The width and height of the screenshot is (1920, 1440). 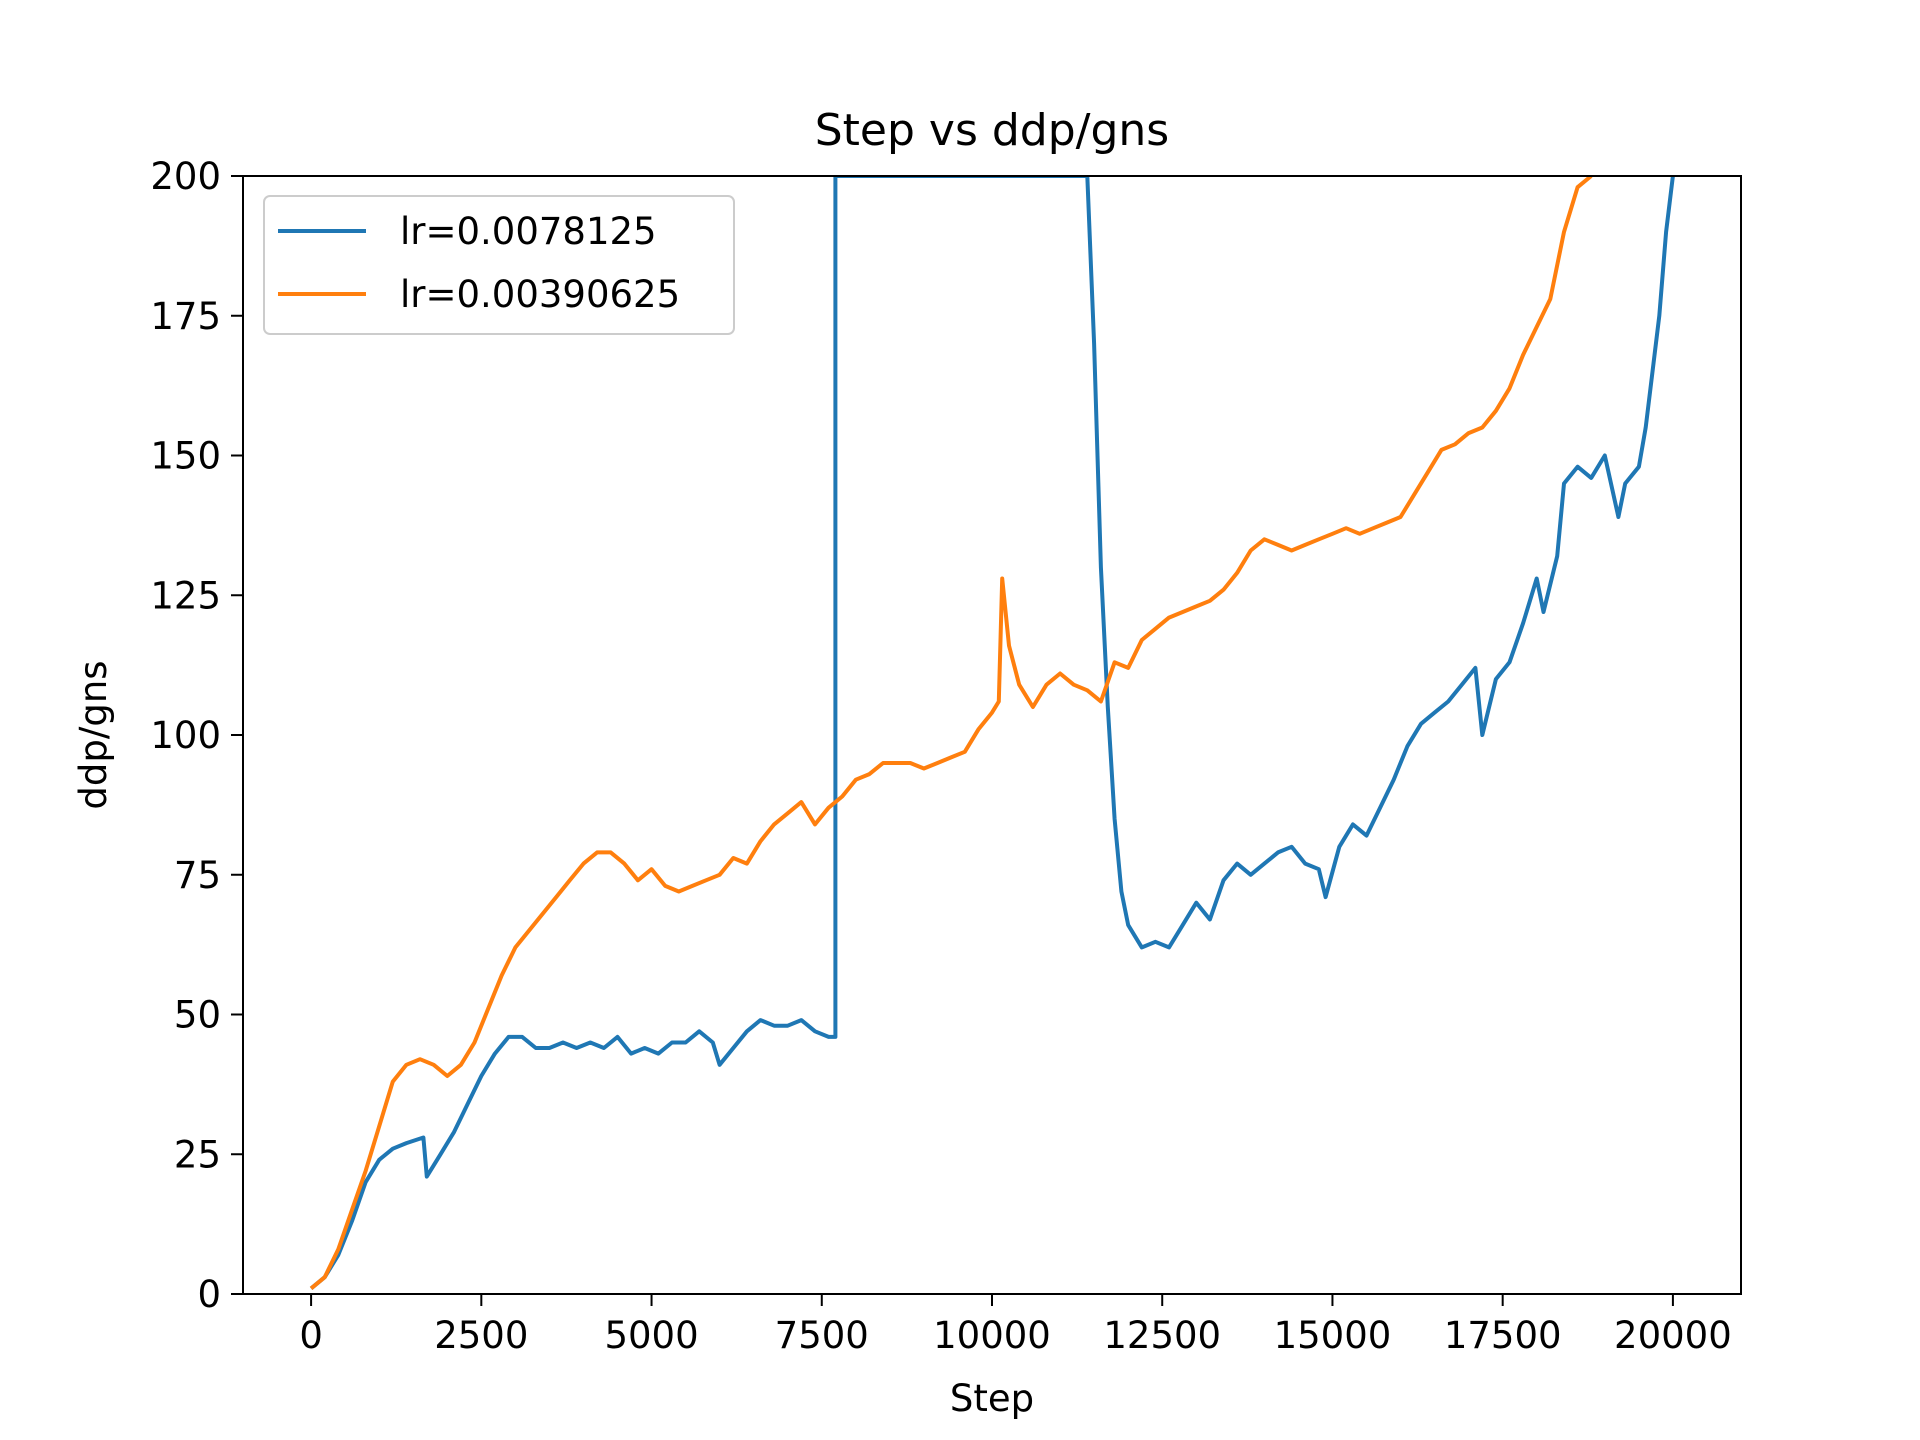 I want to click on y-tick-label: 200, so click(x=185, y=176).